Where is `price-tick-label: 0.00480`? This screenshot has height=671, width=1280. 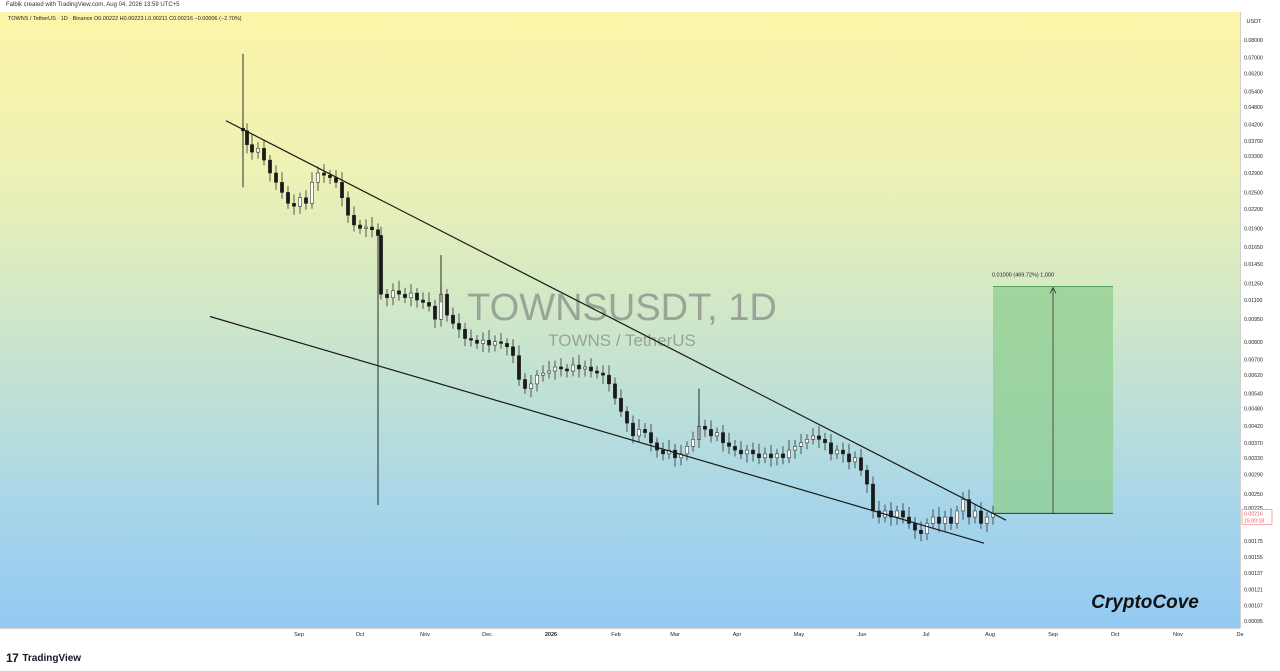
price-tick-label: 0.00480 is located at coordinates (1253, 410).